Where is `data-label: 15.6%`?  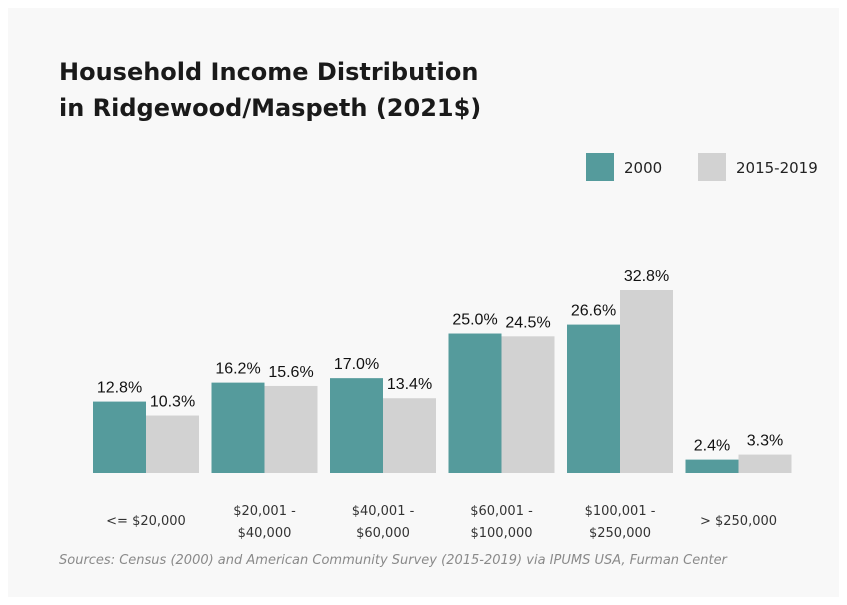
data-label: 15.6% is located at coordinates (290, 372).